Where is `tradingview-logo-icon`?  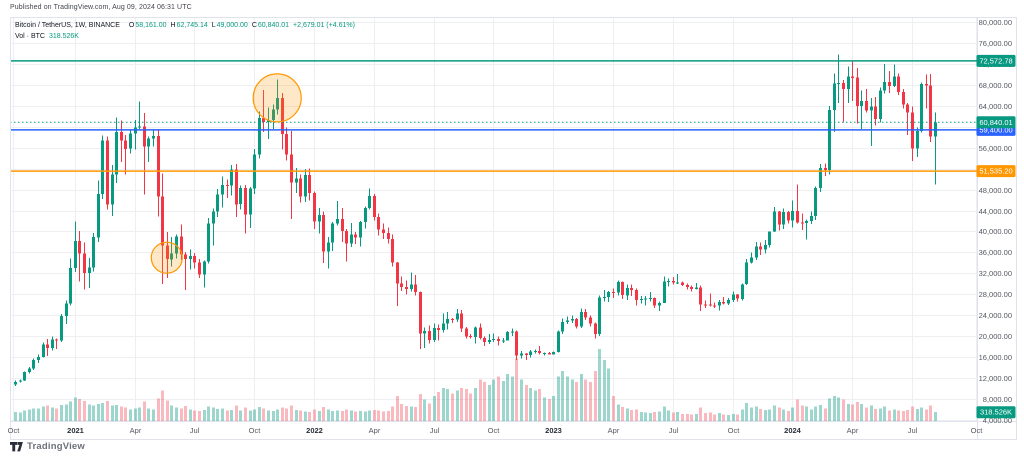 tradingview-logo-icon is located at coordinates (16, 446).